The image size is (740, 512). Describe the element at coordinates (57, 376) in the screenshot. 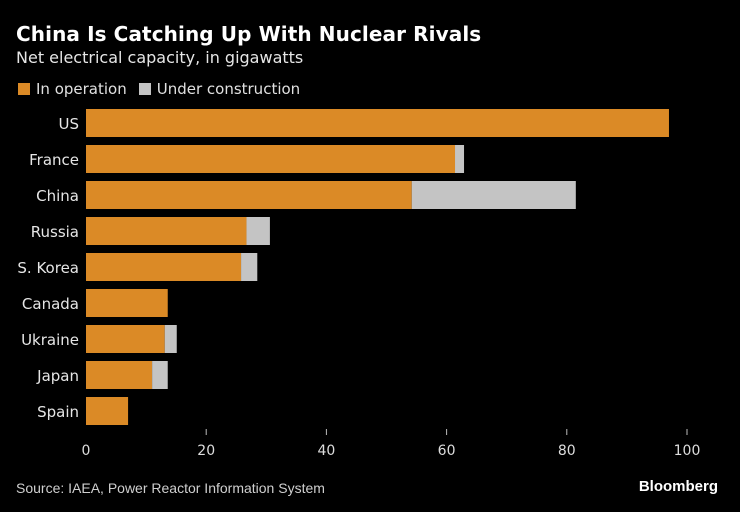

I see `category-label-japan: Japan` at that location.